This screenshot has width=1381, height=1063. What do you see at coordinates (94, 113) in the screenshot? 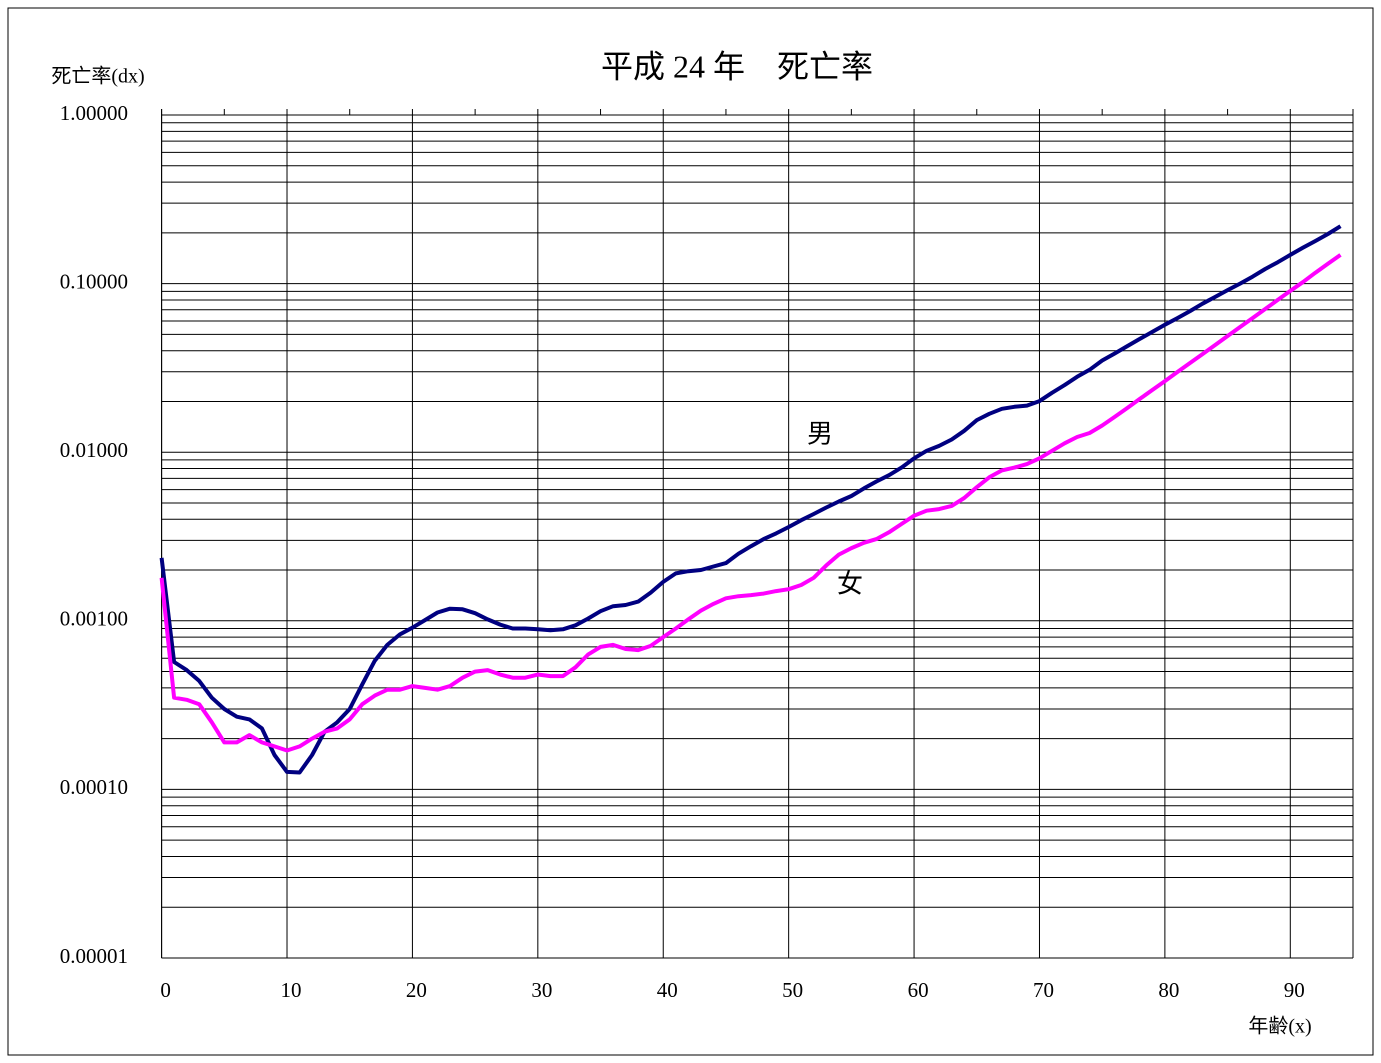
I see `y-tick-label: 1.00000` at bounding box center [94, 113].